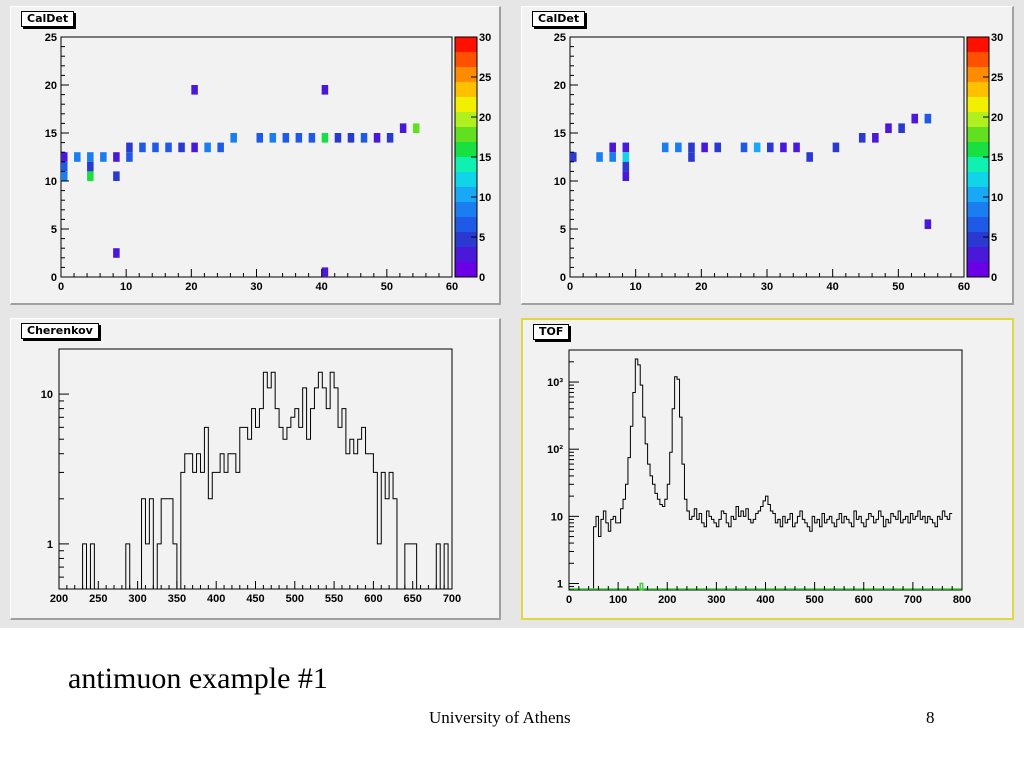  I want to click on green-bin, so click(641, 586).